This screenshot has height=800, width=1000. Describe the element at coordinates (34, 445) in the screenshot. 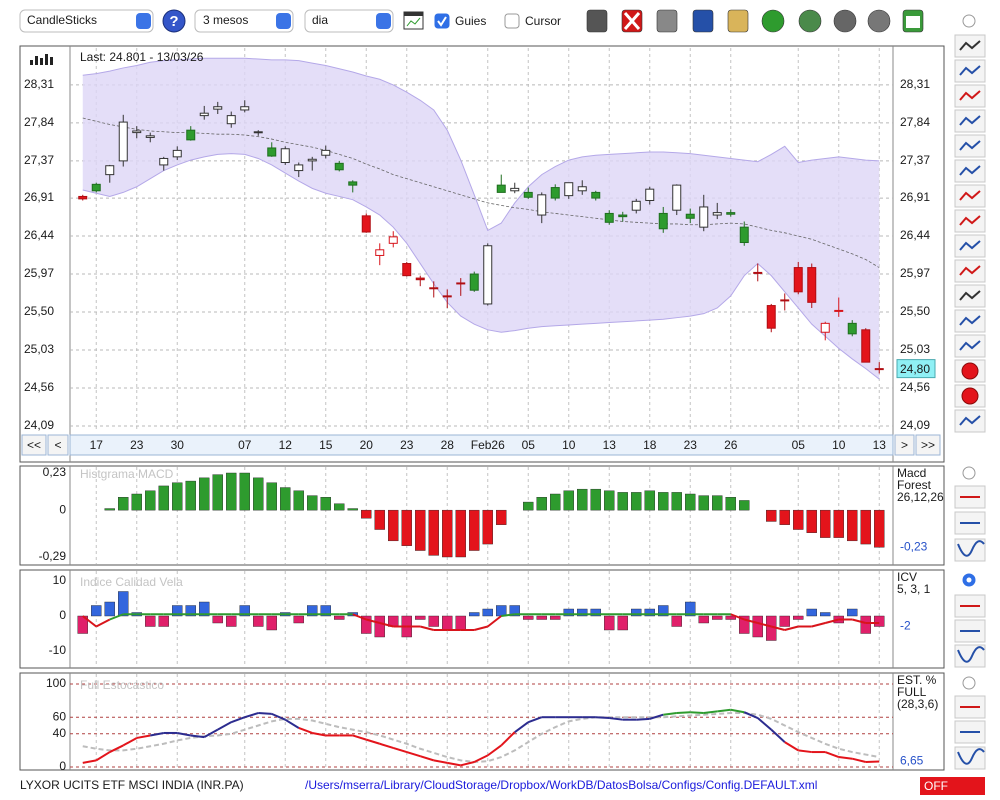

I see `nav-button: <<` at that location.